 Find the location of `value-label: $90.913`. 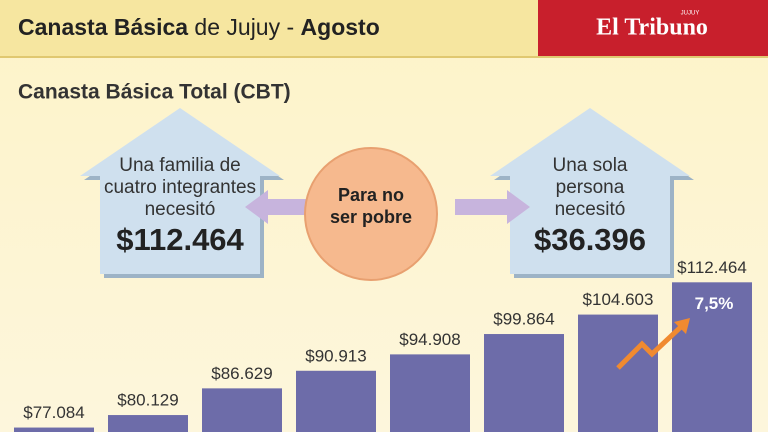

value-label: $90.913 is located at coordinates (335, 355).